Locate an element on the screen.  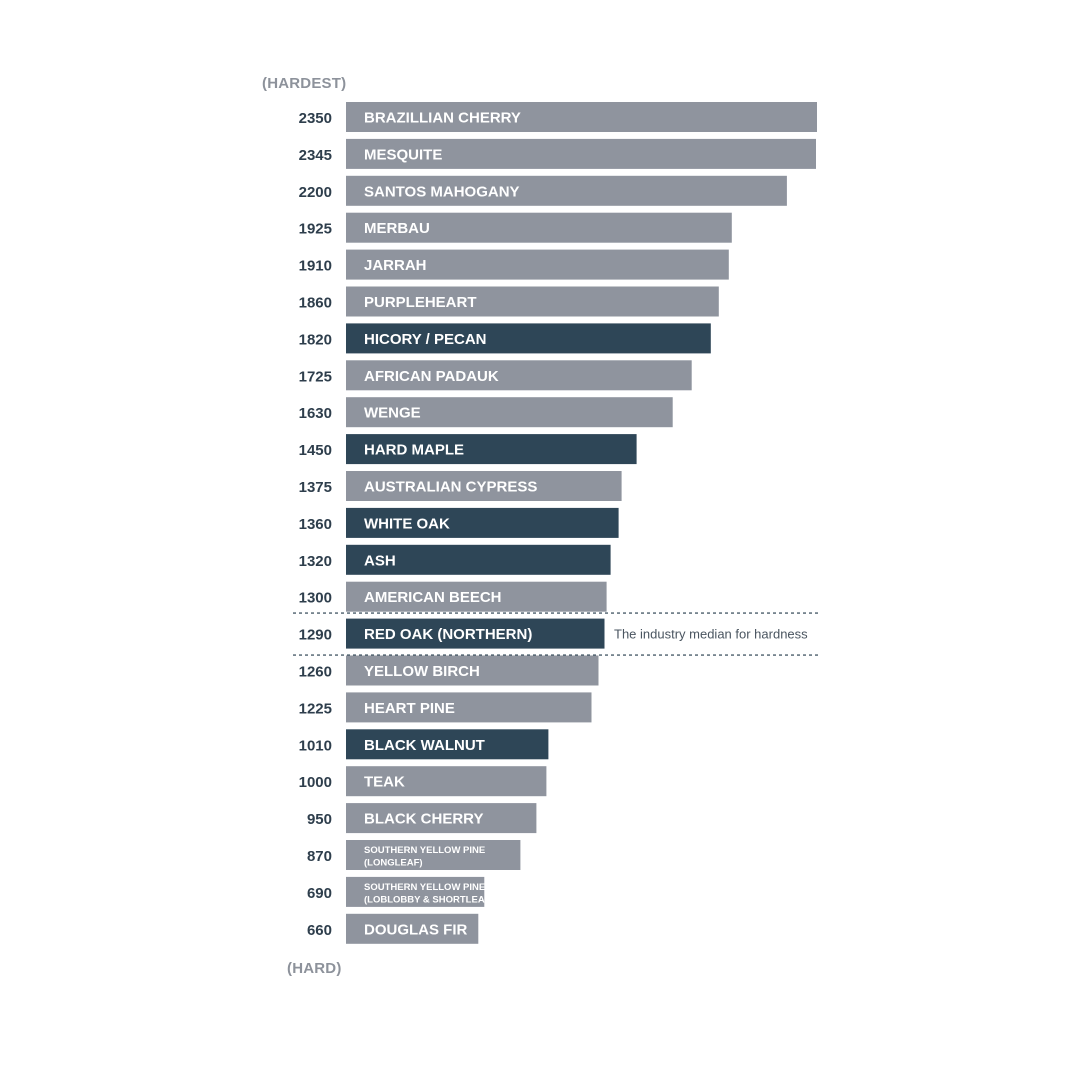
category-label: PURPLEHEART is located at coordinates (420, 302).